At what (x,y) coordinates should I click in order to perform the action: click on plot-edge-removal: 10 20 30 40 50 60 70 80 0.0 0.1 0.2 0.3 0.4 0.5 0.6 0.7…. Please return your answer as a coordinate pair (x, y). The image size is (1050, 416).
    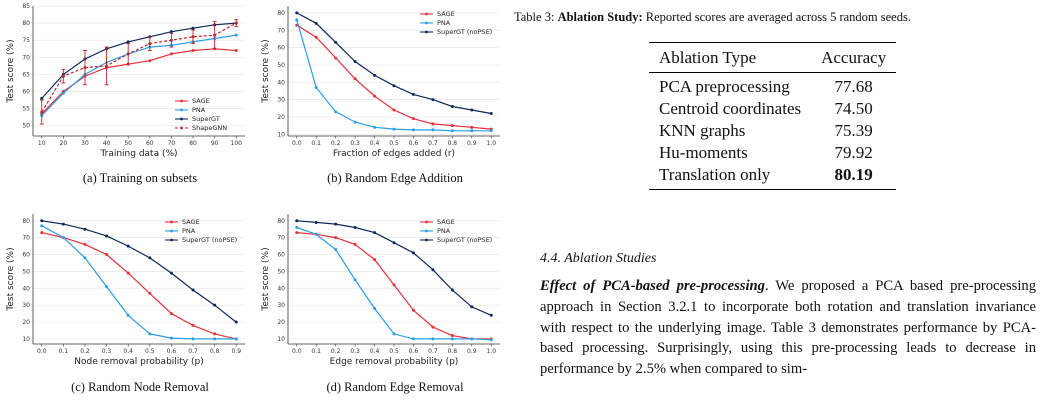
    Looking at the image, I should click on (382, 290).